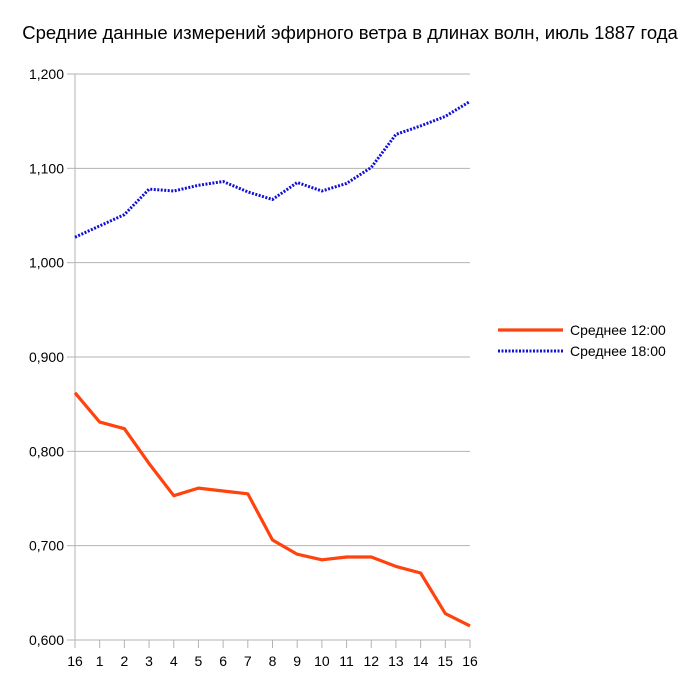 The height and width of the screenshot is (684, 700). I want to click on legend: Среднее 12:00 Среднее 18:00, so click(582, 340).